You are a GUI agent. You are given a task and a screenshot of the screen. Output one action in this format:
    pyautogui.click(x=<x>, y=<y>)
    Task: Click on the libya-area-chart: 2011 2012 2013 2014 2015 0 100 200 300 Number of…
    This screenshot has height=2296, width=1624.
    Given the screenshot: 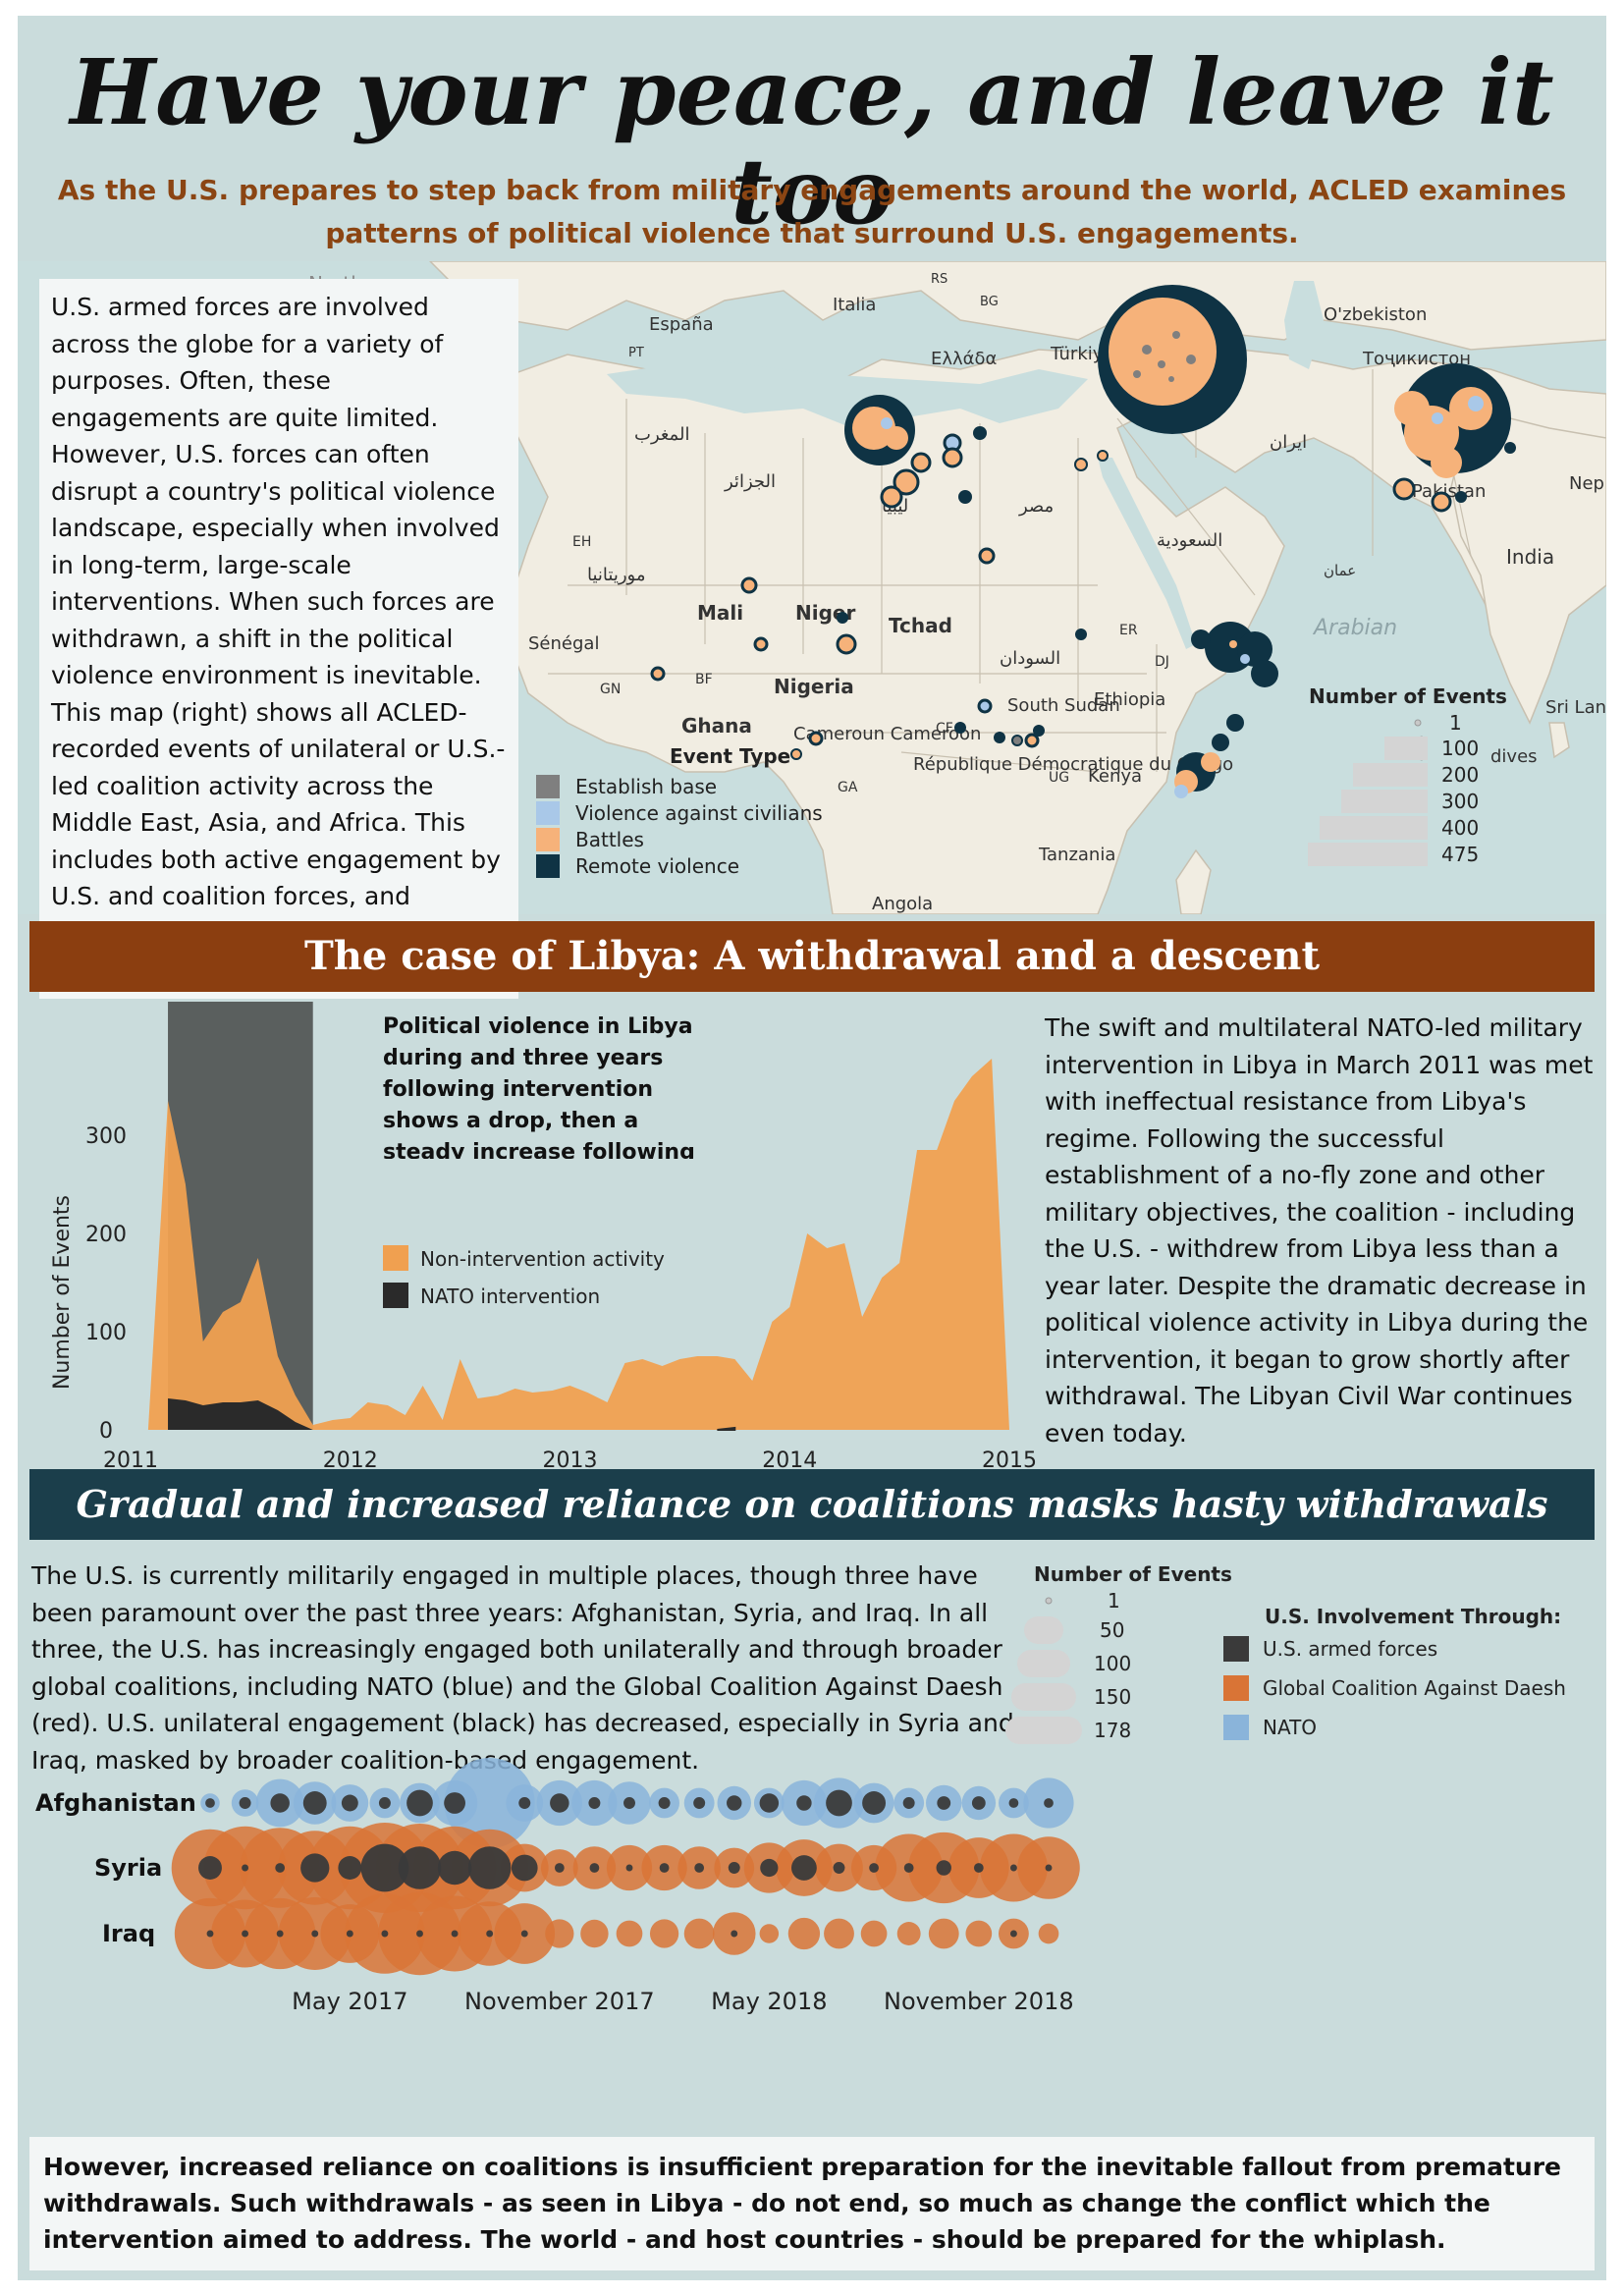 What is the action you would take?
    pyautogui.click(x=543, y=1235)
    